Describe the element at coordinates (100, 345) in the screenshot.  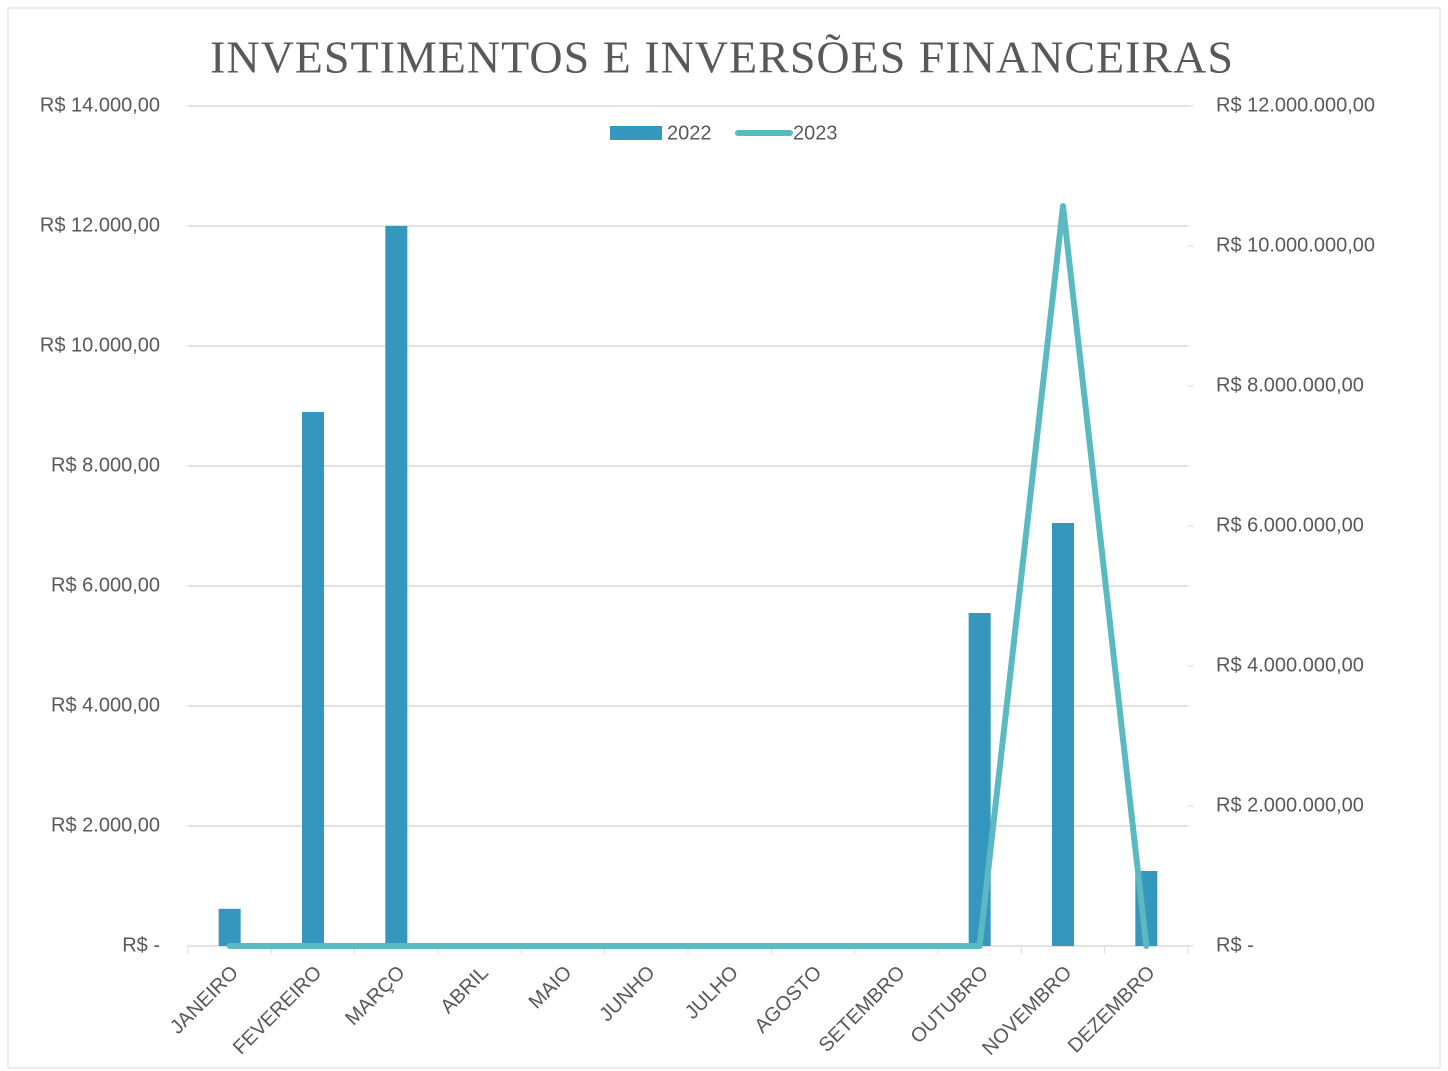
I see `y-tick-label: R$ 10.000,00` at that location.